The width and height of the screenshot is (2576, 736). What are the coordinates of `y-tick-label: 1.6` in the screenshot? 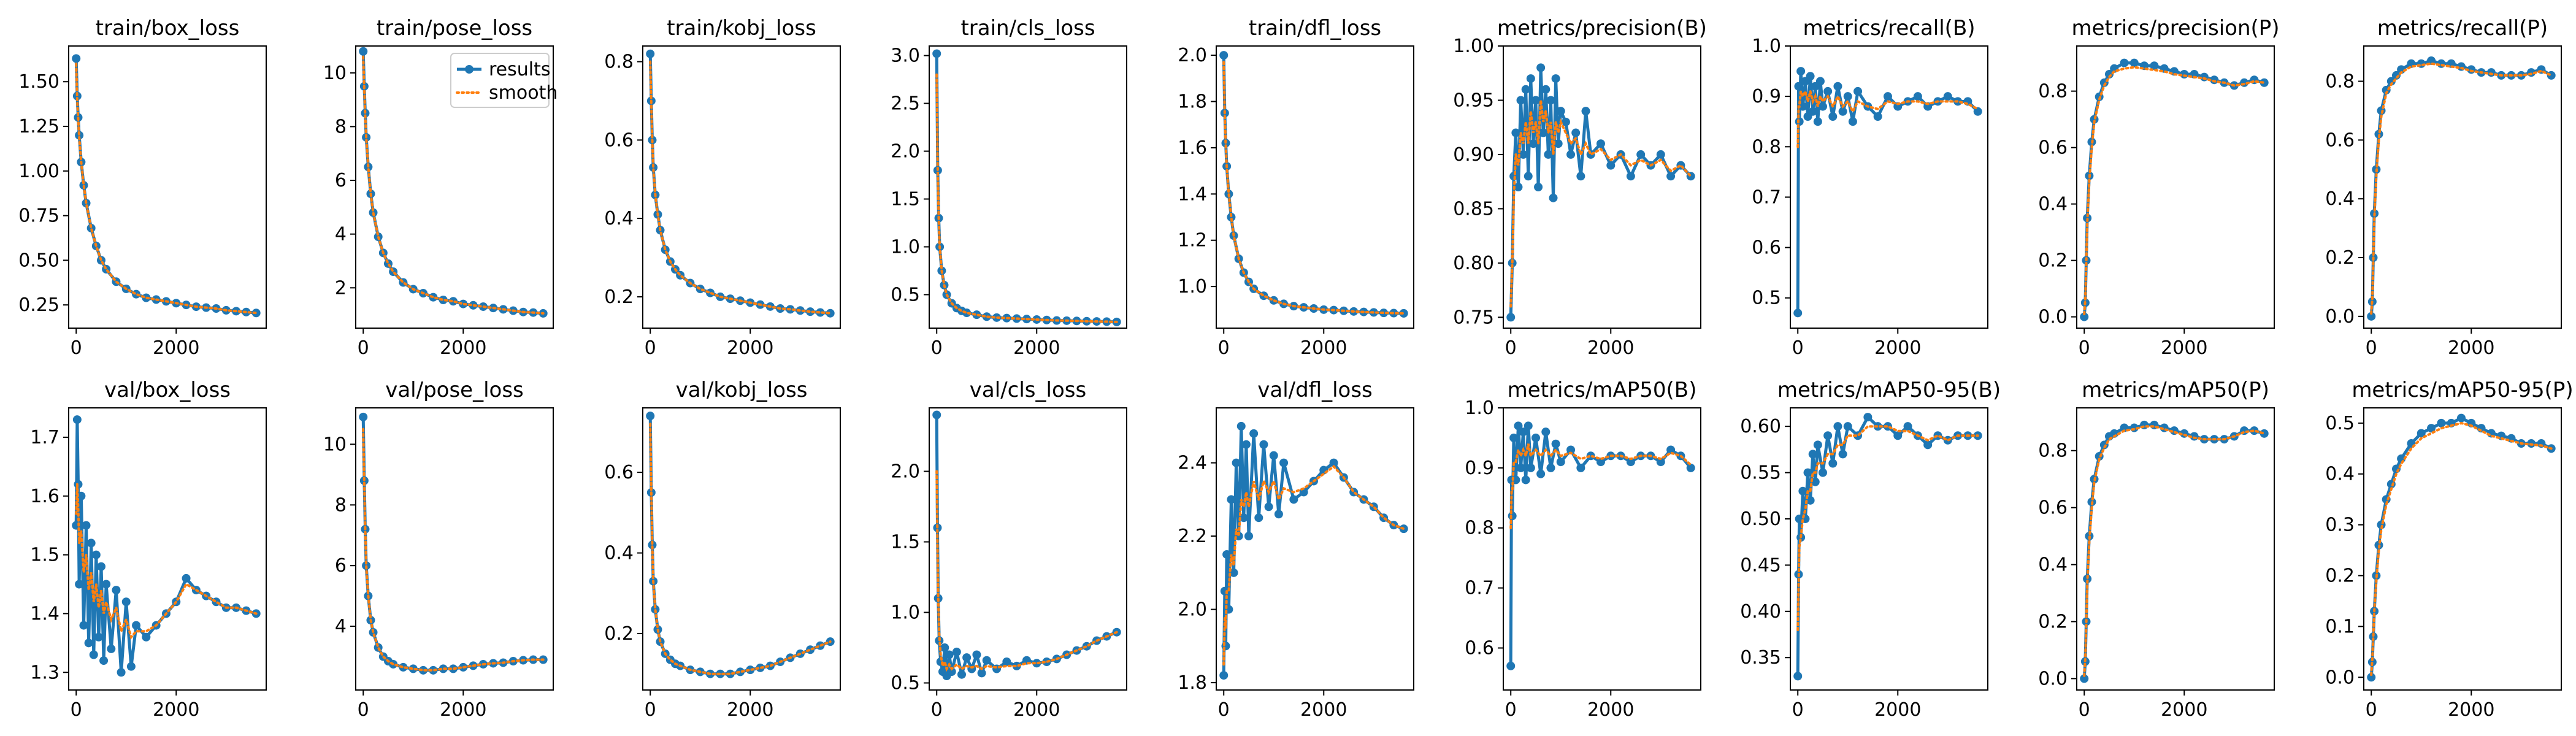 It's located at (44, 496).